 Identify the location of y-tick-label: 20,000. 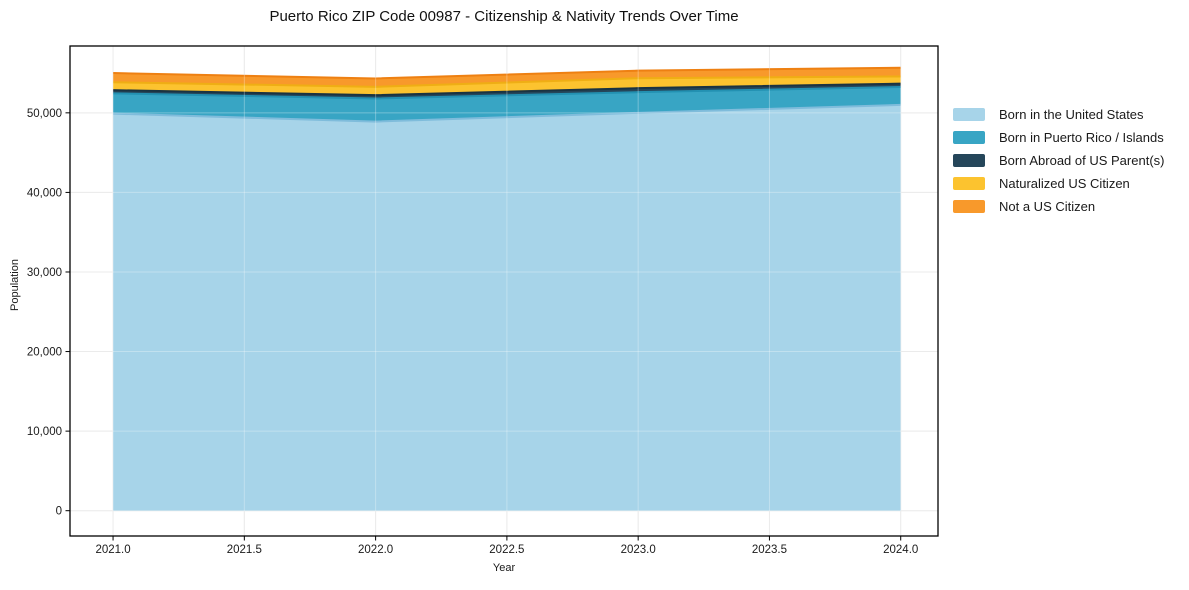
(44, 353).